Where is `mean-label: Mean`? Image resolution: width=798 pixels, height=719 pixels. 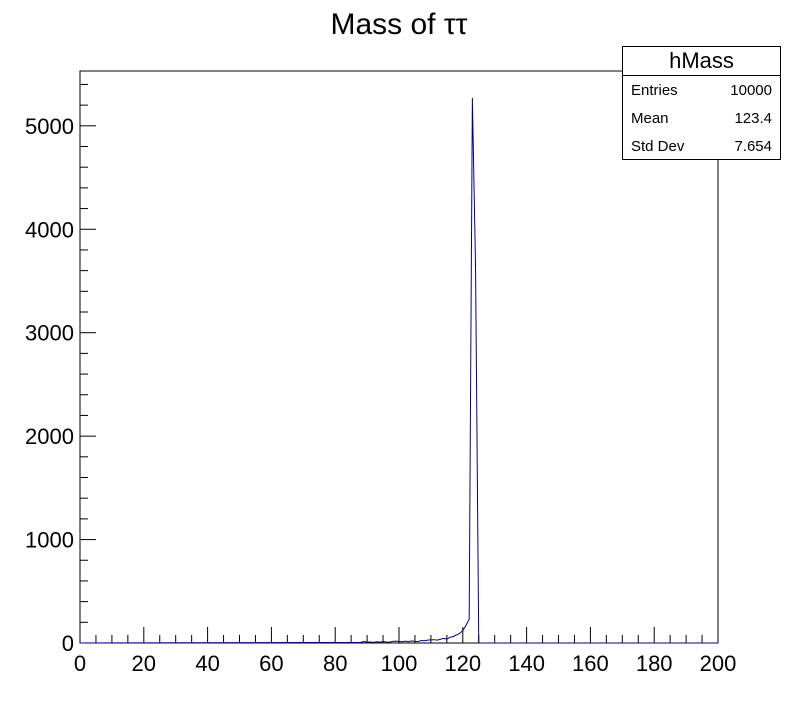 mean-label: Mean is located at coordinates (650, 118).